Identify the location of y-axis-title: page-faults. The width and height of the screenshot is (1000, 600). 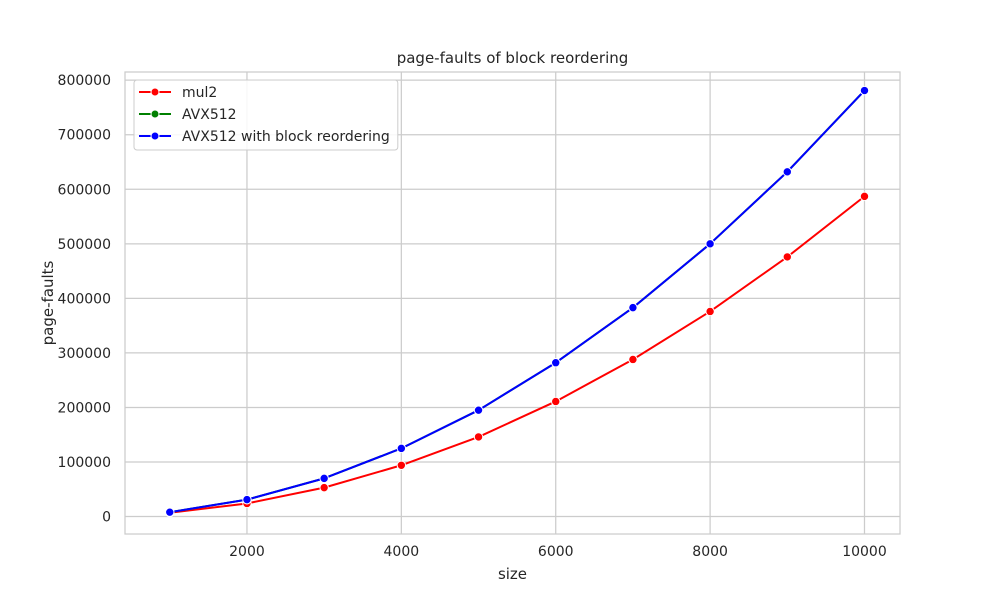
(48, 302).